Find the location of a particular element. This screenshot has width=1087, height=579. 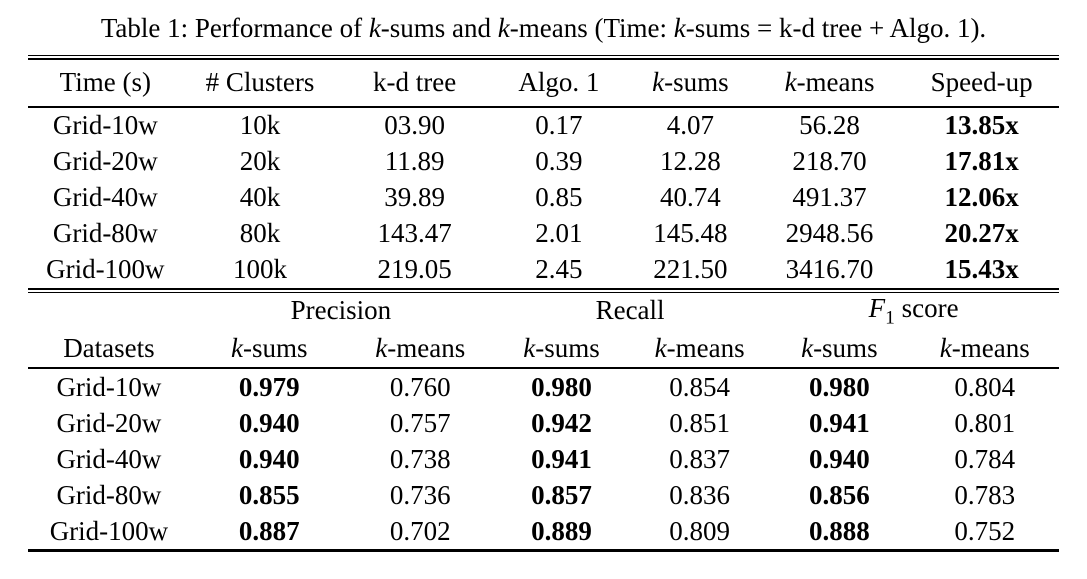

value-cell: 0.942 is located at coordinates (561, 422).